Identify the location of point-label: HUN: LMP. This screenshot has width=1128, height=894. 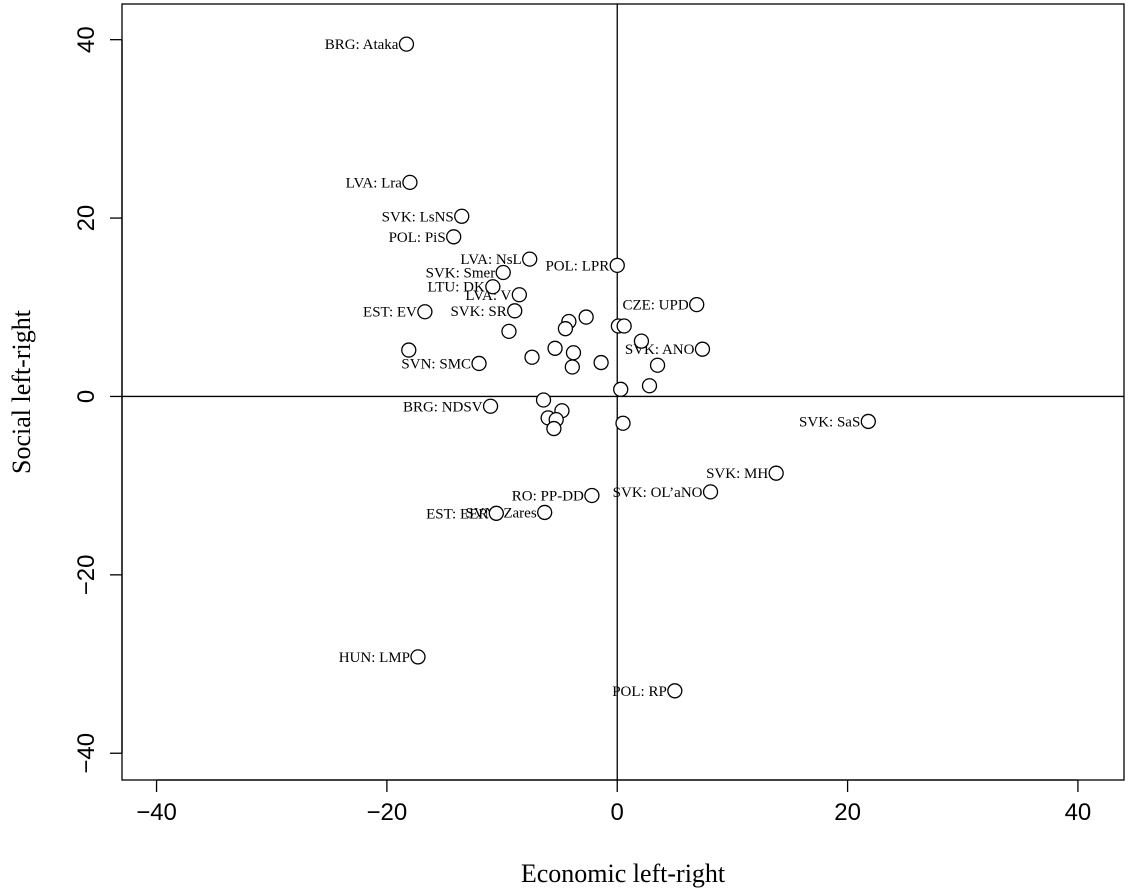
(374, 658).